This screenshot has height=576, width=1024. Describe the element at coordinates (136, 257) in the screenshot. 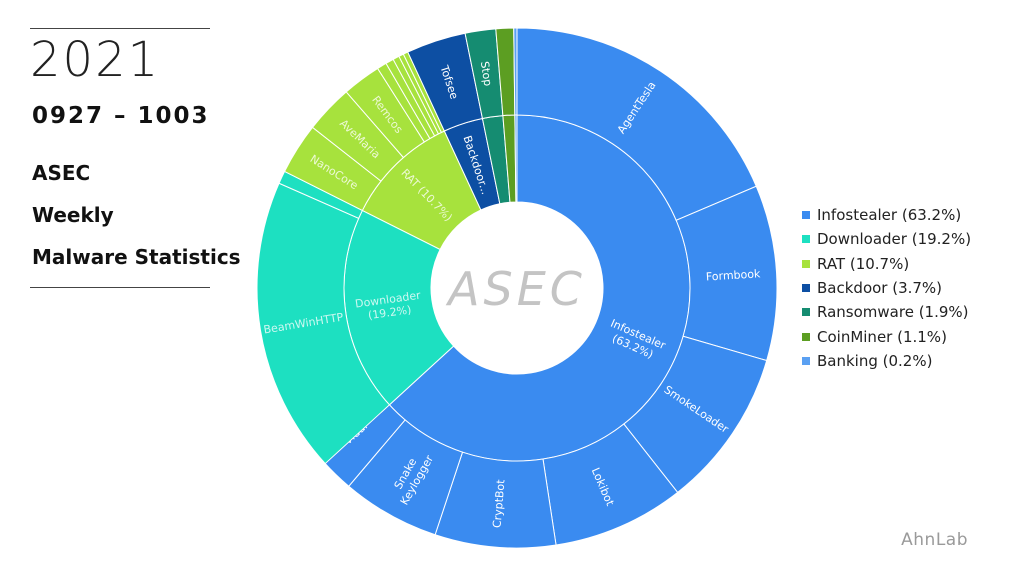

I see `title-line-3: Malware Statistics` at that location.